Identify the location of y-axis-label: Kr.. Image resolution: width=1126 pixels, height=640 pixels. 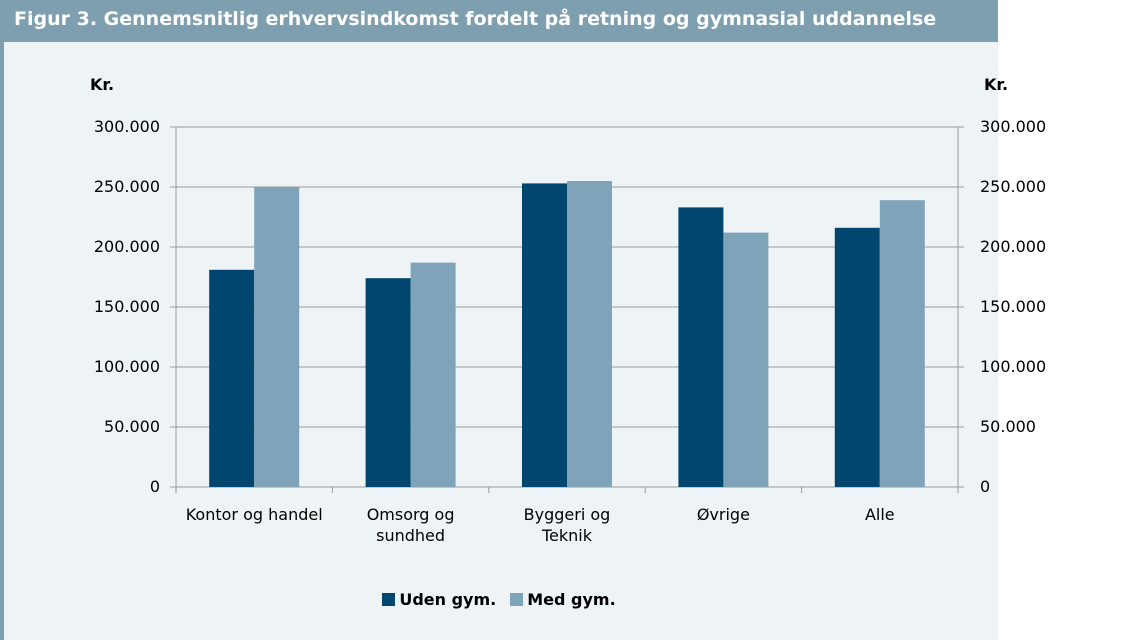
(102, 84).